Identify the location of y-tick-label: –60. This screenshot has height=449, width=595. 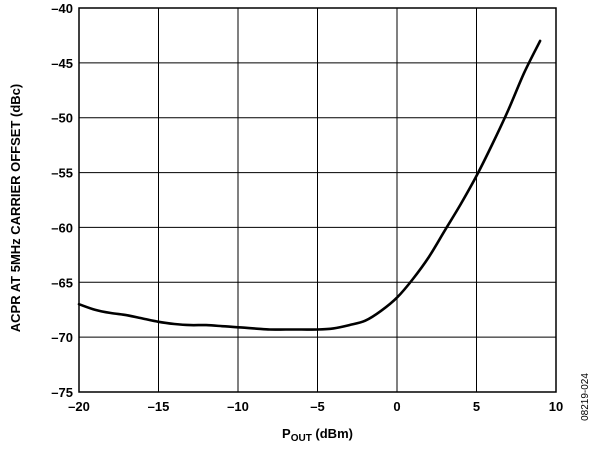
(62, 227).